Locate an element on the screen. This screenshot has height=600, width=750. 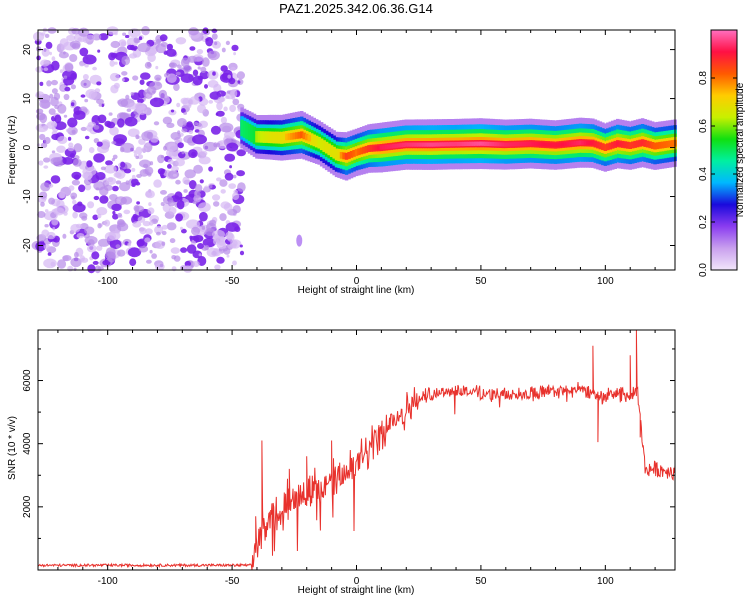
snr-ytick-label: 4000 is located at coordinates (27, 443).